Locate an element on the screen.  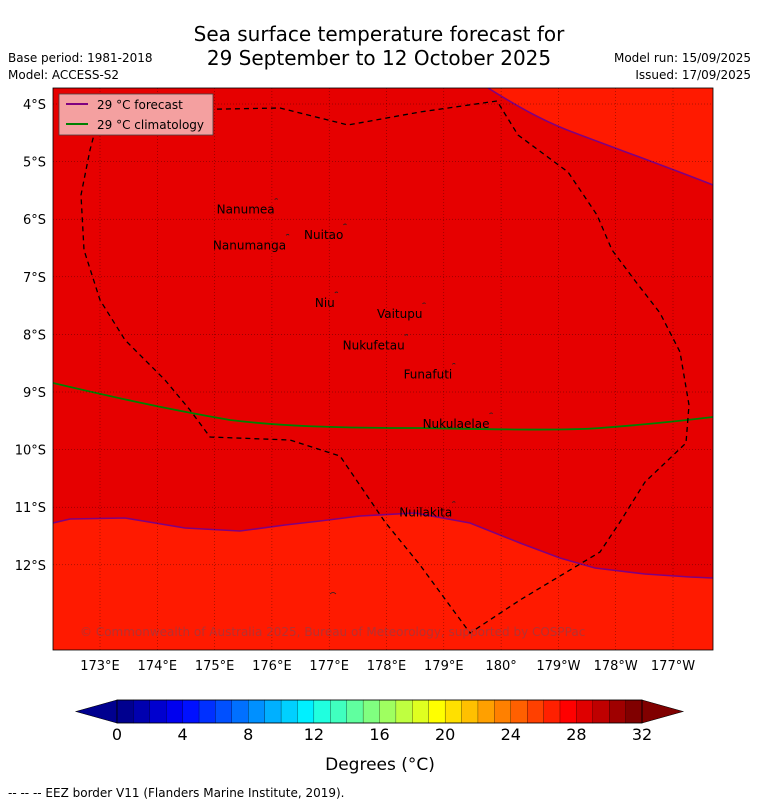
lat-tick-label: 10°S is located at coordinates (30, 451).